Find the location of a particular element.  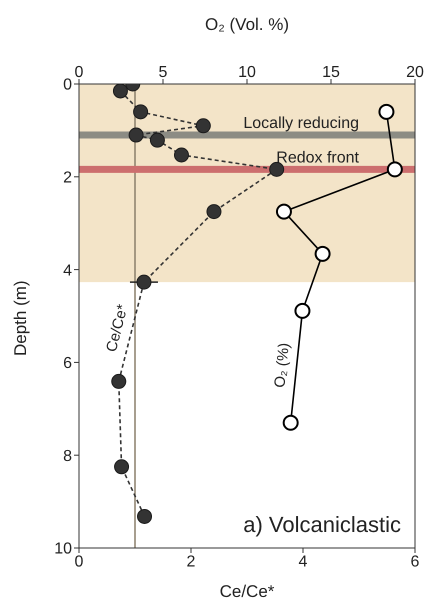

x2-tick-label: 15 is located at coordinates (331, 72).